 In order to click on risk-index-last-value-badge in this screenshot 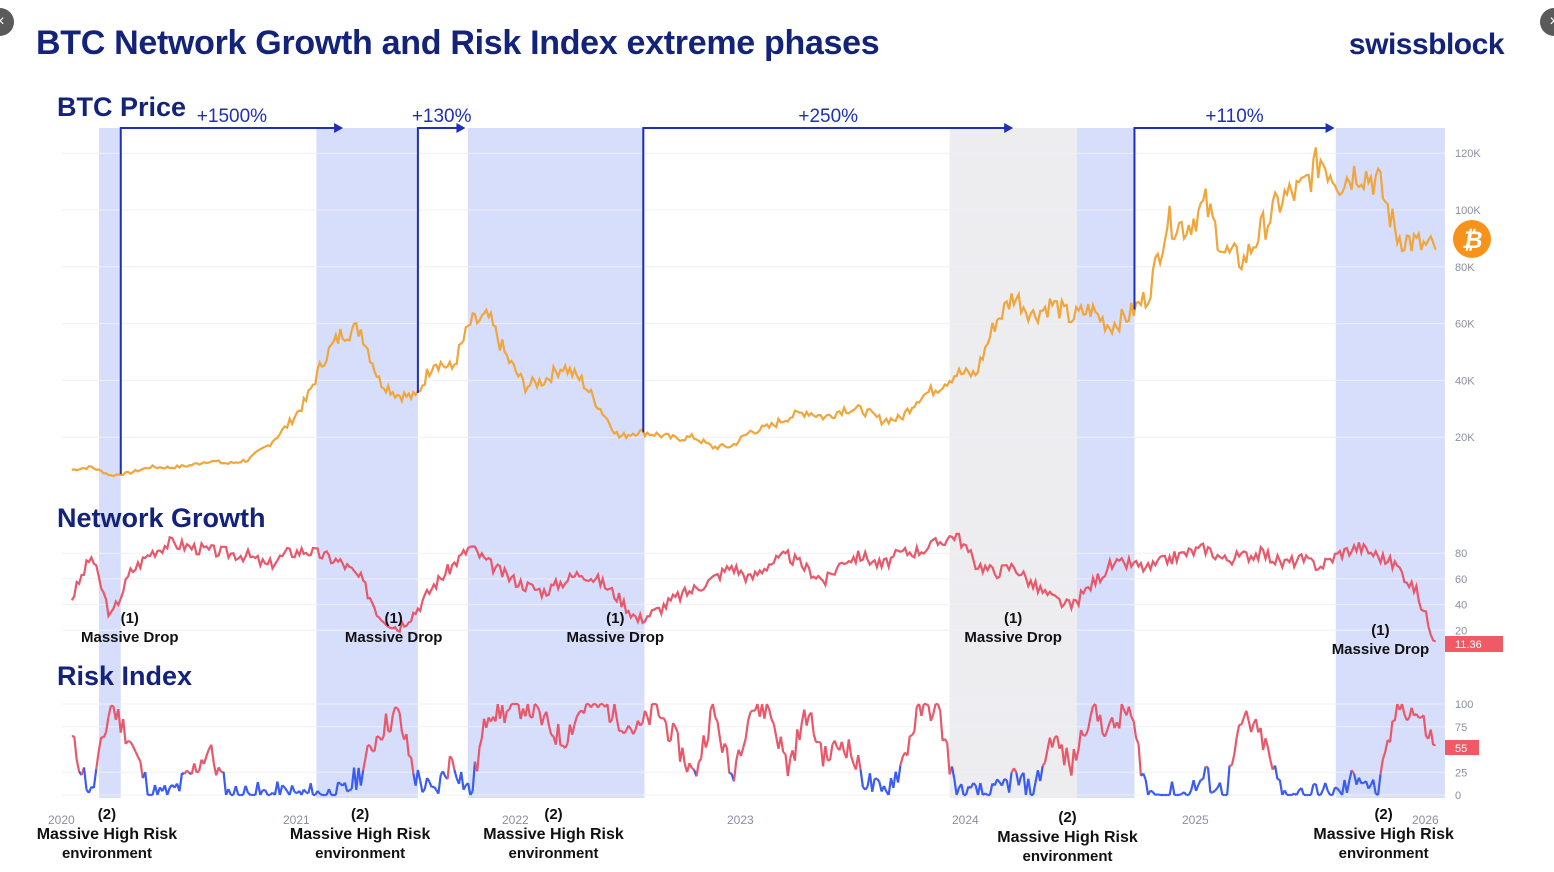, I will do `click(1462, 747)`.